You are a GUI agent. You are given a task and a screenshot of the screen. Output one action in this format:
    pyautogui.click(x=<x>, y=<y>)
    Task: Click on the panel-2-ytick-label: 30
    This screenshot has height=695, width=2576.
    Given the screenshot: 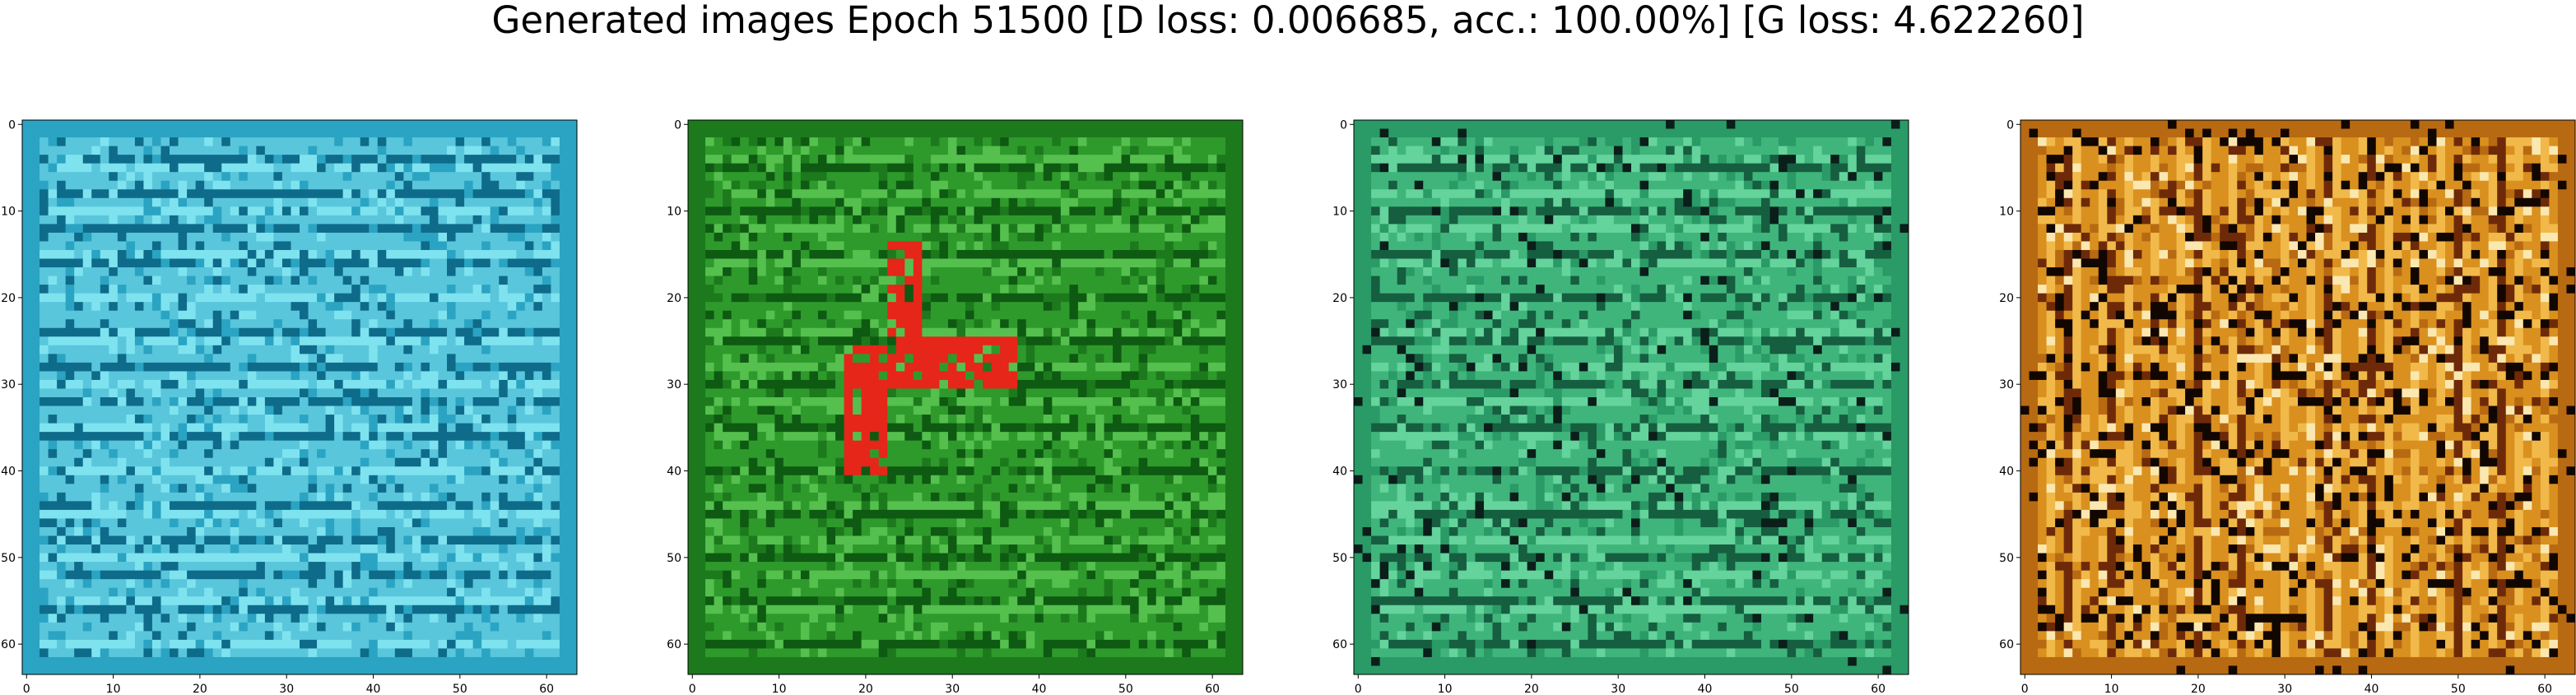 What is the action you would take?
    pyautogui.click(x=674, y=385)
    